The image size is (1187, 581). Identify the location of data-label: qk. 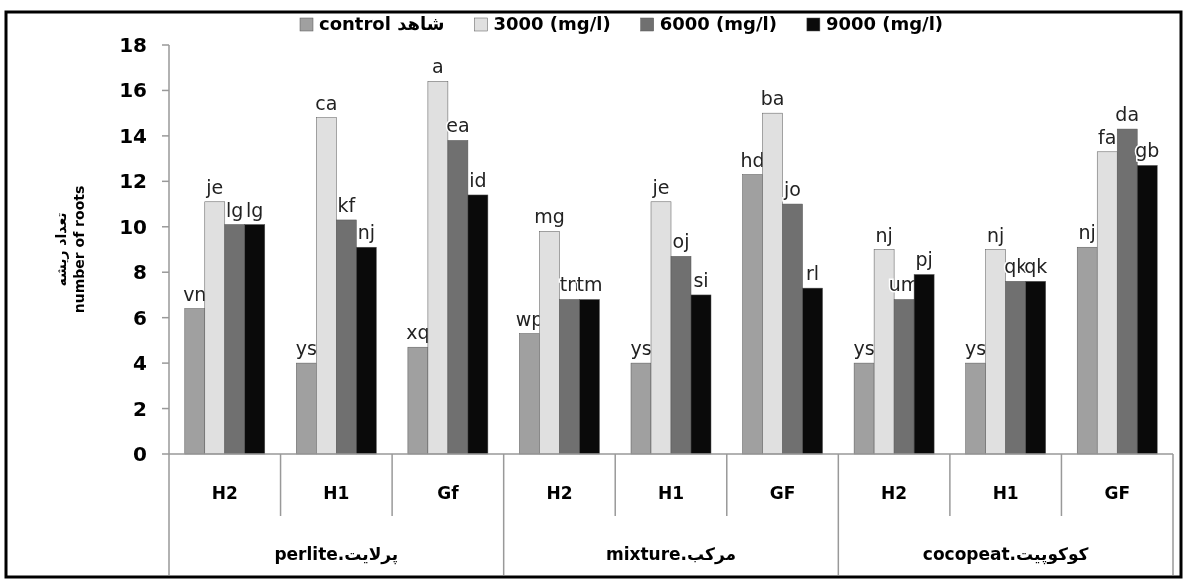
(1036, 266).